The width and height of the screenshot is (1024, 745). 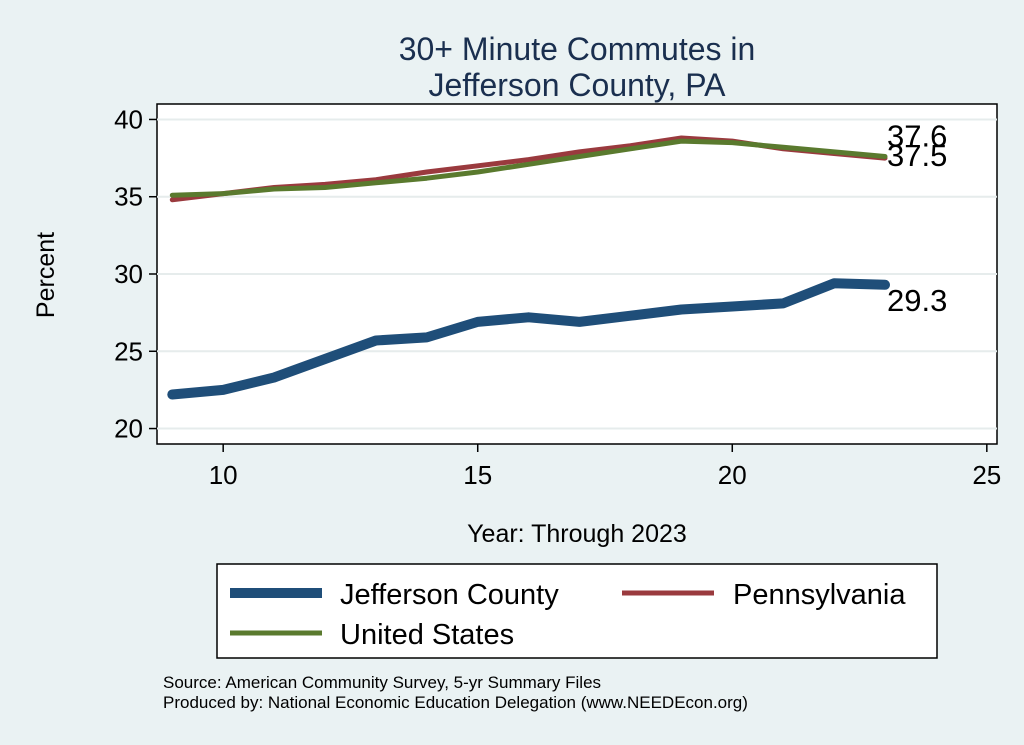 I want to click on chart-title-line1: 30+ Minute Commutes in, so click(x=577, y=49).